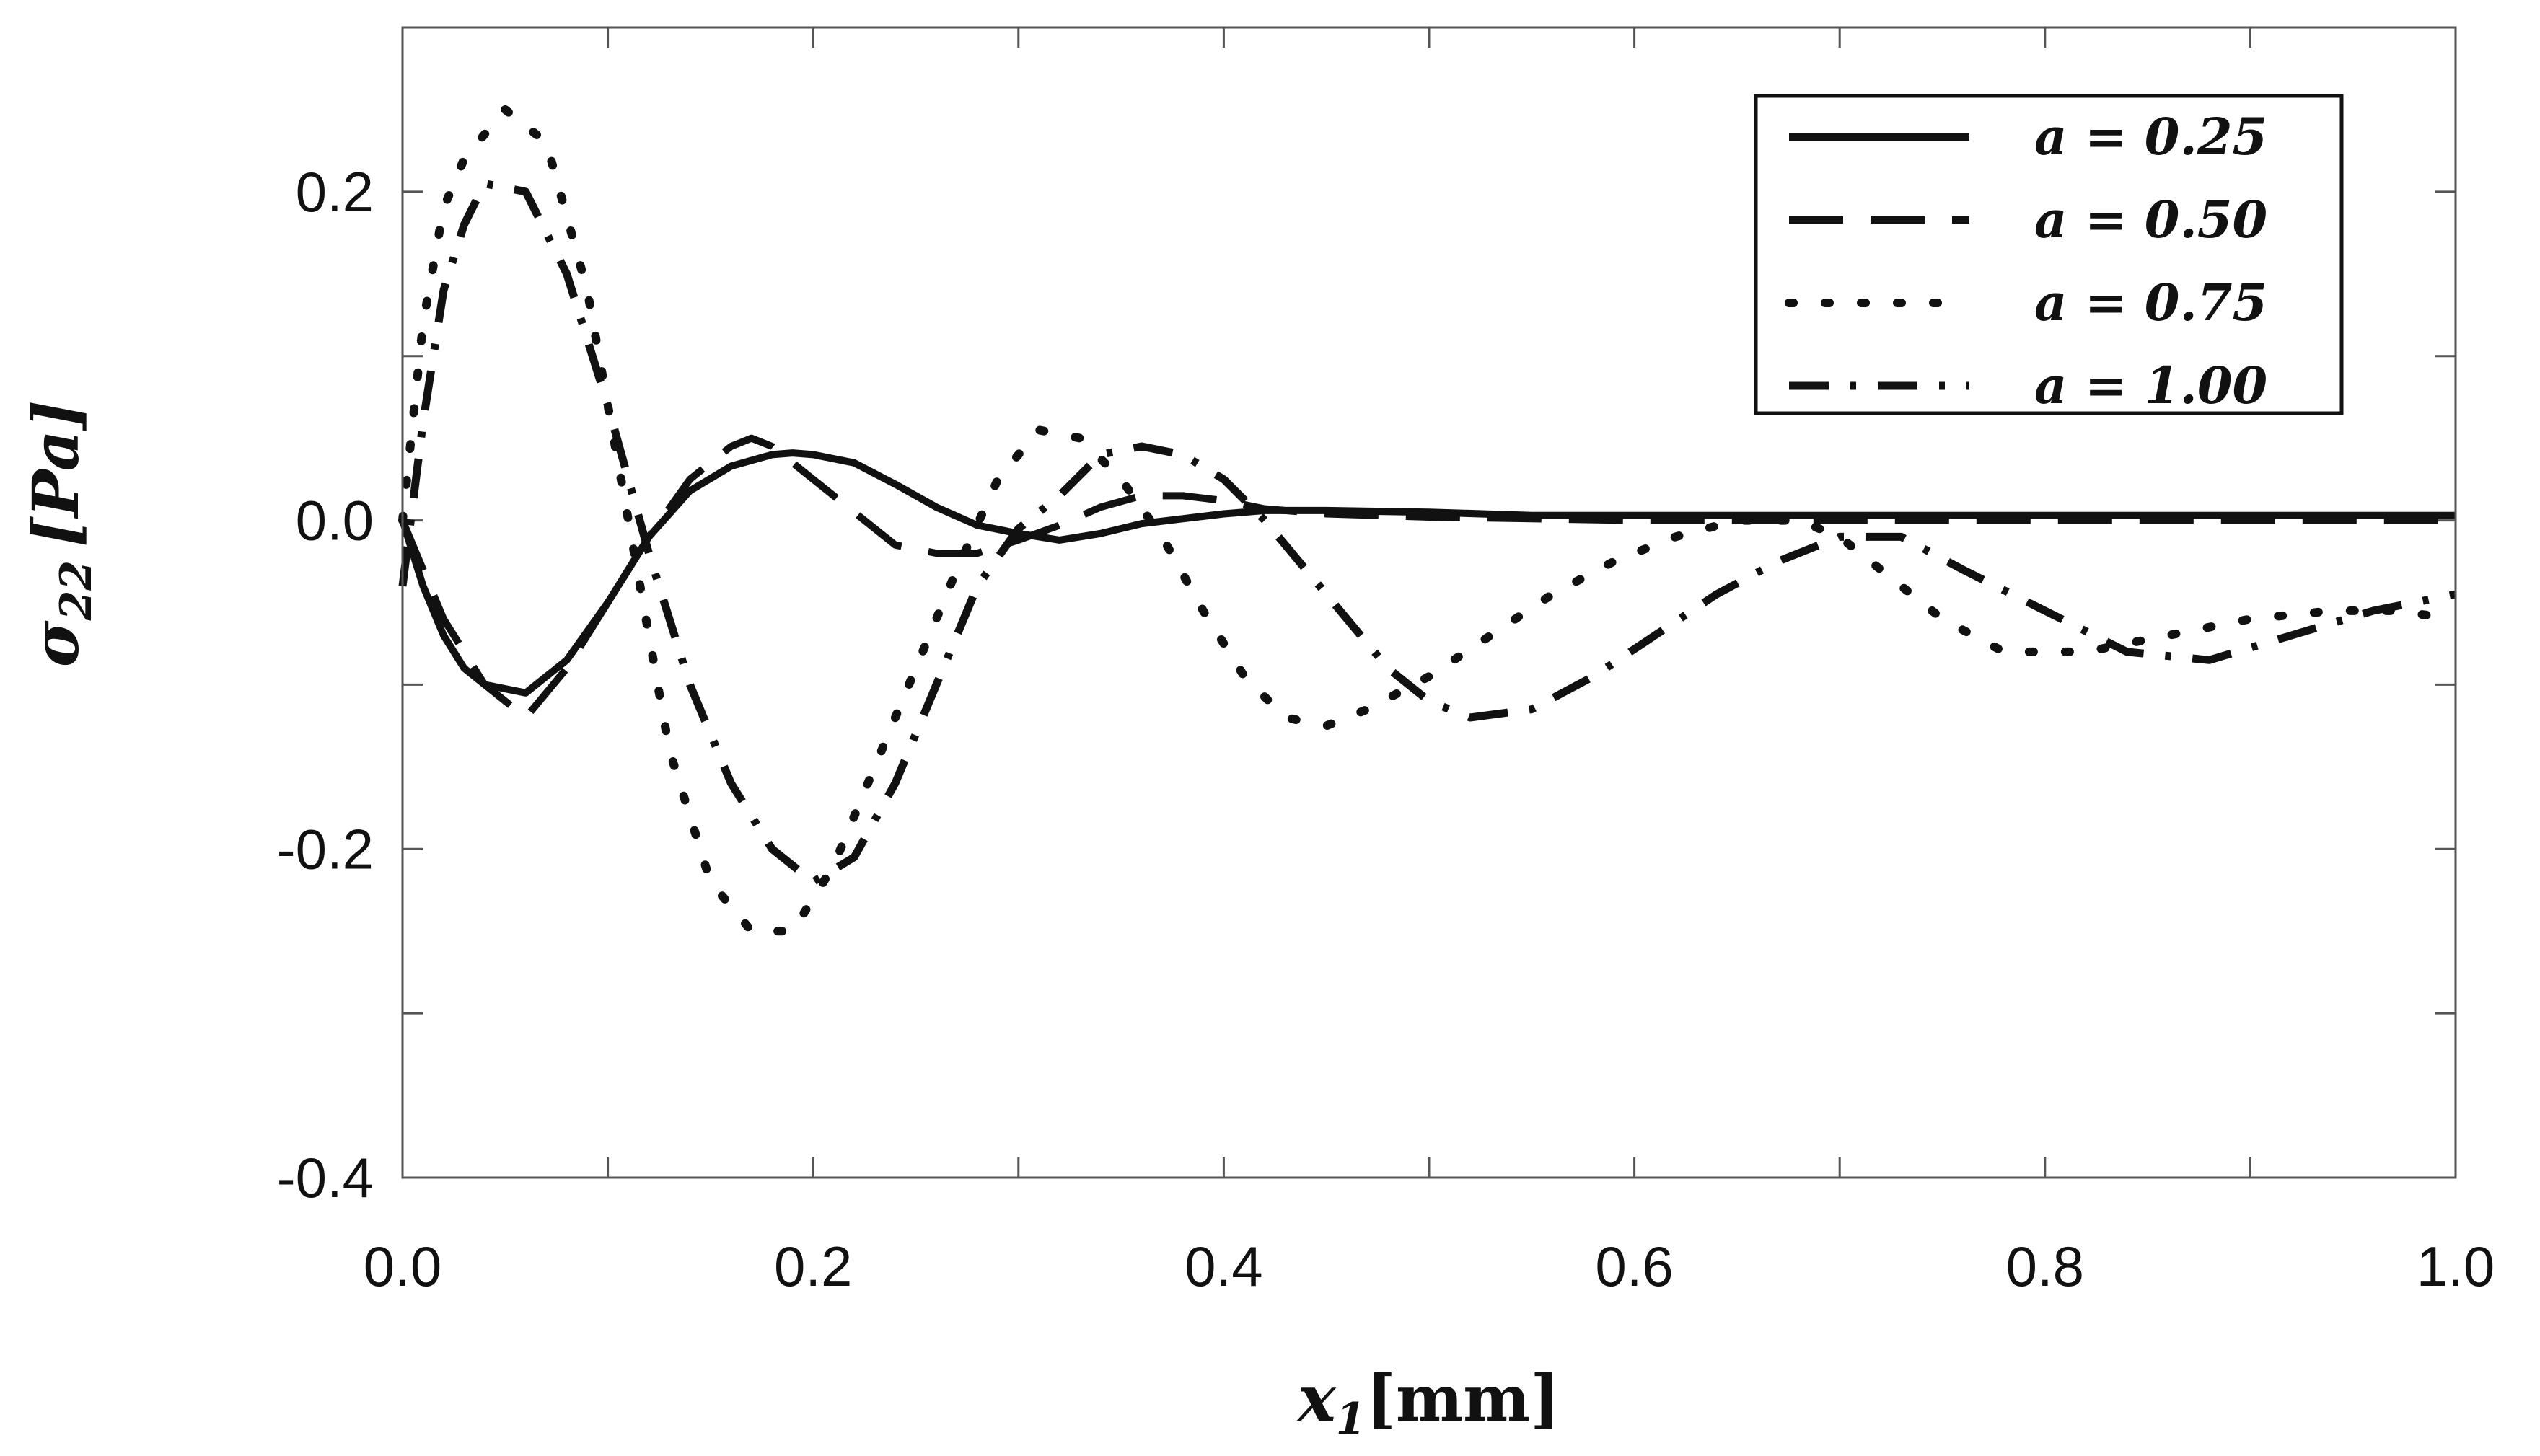  I want to click on y-tick-label: -0.4, so click(325, 1177).